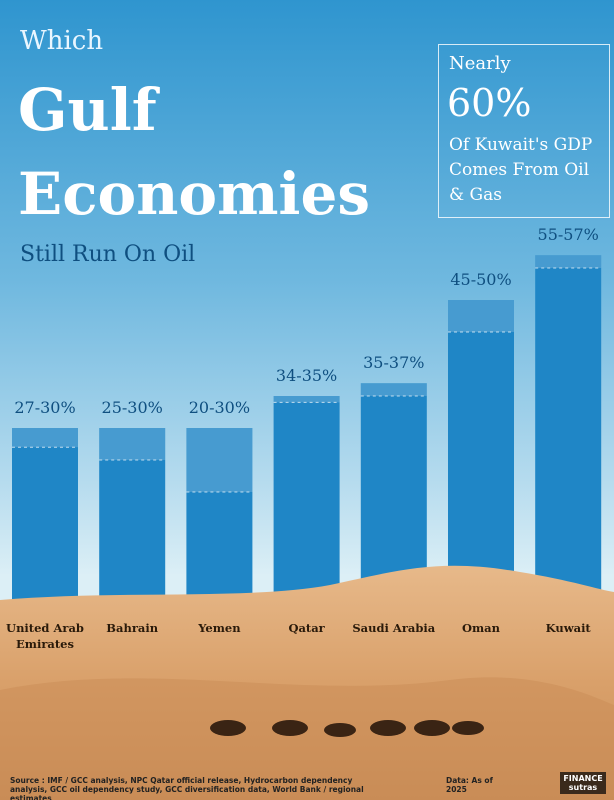  What do you see at coordinates (306, 628) in the screenshot?
I see `x-tick-label: Qatar` at bounding box center [306, 628].